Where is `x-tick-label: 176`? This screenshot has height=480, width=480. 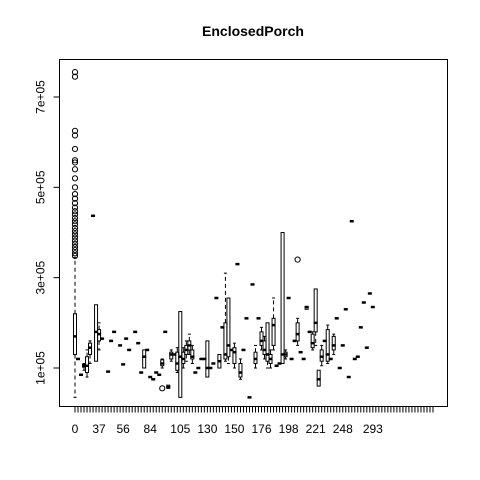 x-tick-label: 176 is located at coordinates (262, 429).